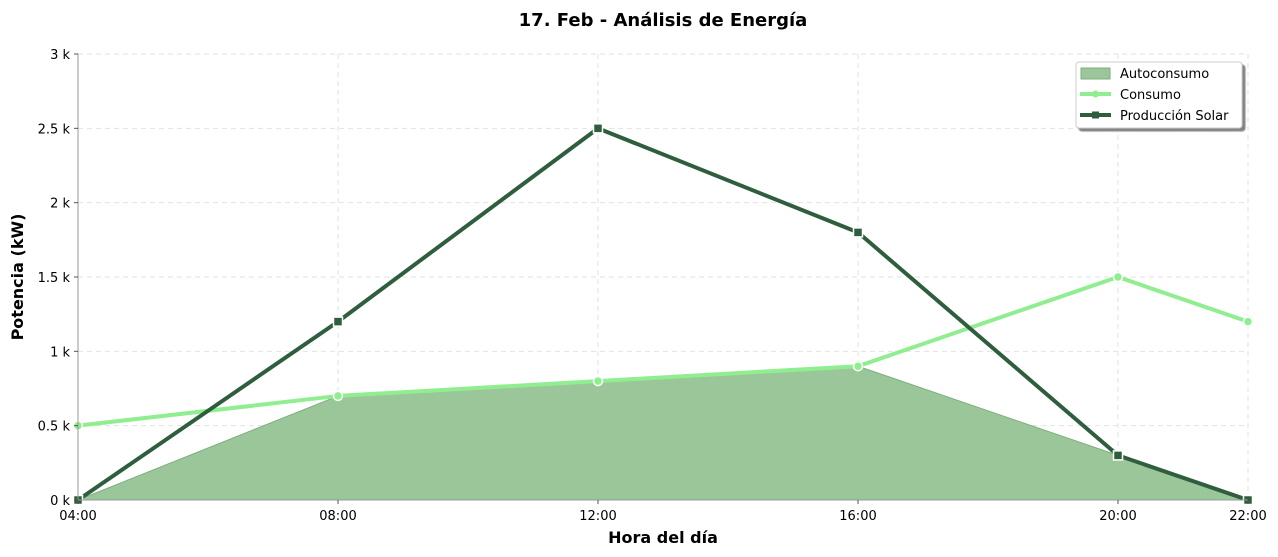 The width and height of the screenshot is (1278, 557). I want to click on y-tick-label: 2.5 k, so click(54, 129).